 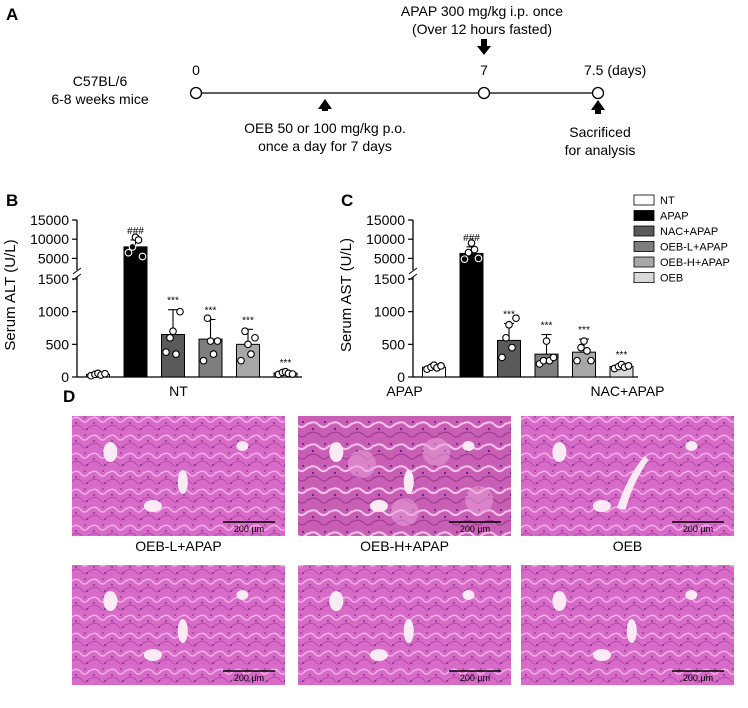 What do you see at coordinates (484, 70) in the screenshot?
I see `timeline-tick-7: 7` at bounding box center [484, 70].